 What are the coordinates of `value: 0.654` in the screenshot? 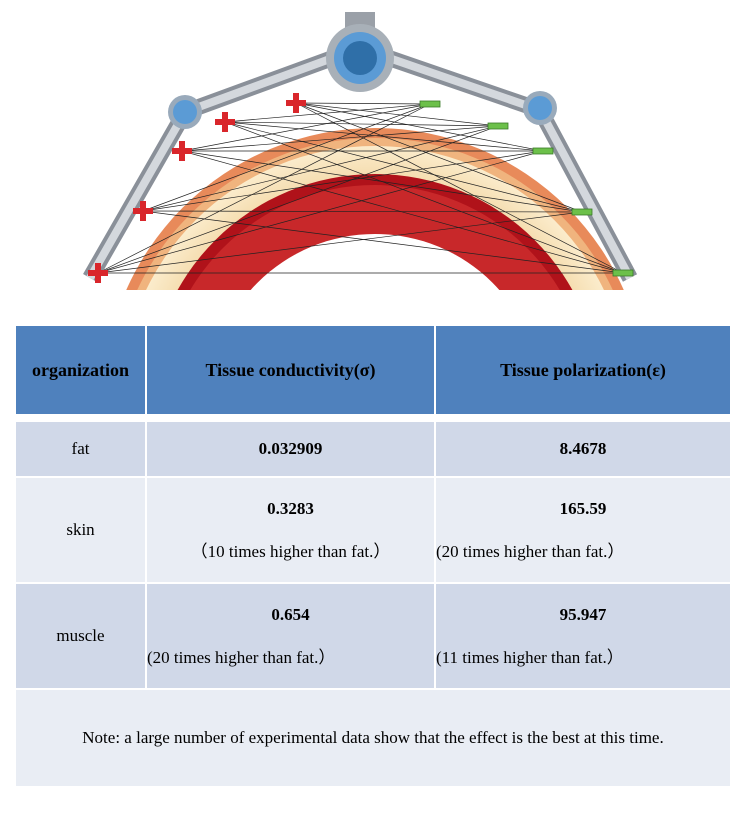 It's located at (290, 614).